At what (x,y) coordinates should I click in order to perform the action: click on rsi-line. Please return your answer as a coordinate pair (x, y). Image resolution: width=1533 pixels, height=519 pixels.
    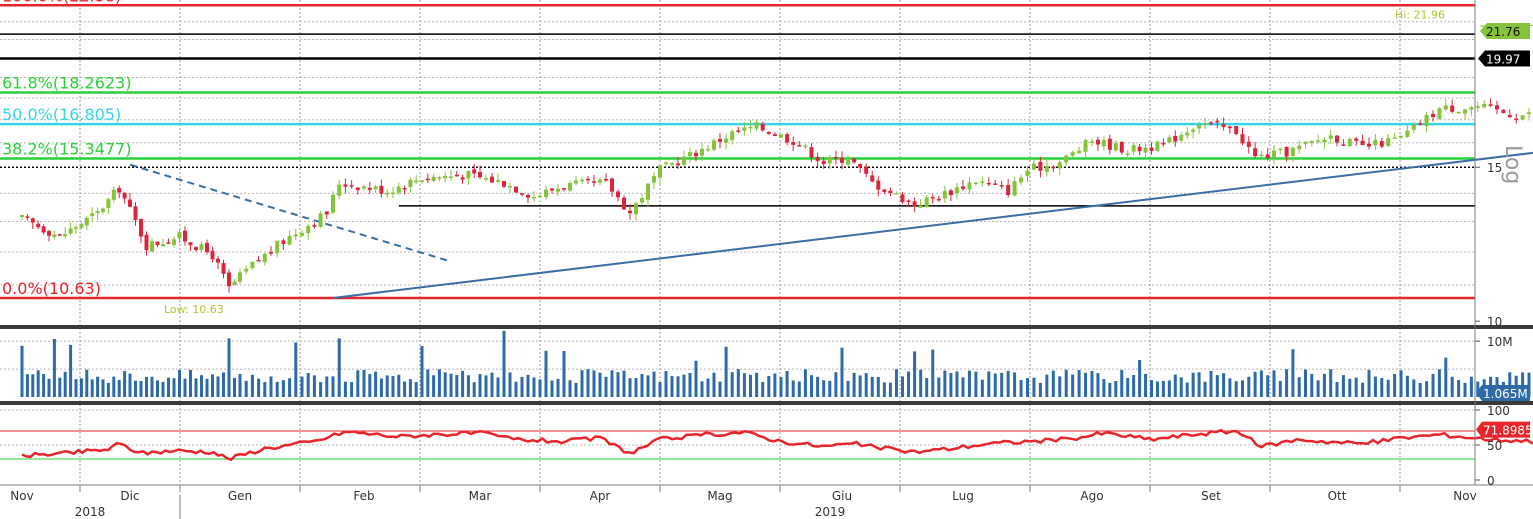
    Looking at the image, I should click on (777, 445).